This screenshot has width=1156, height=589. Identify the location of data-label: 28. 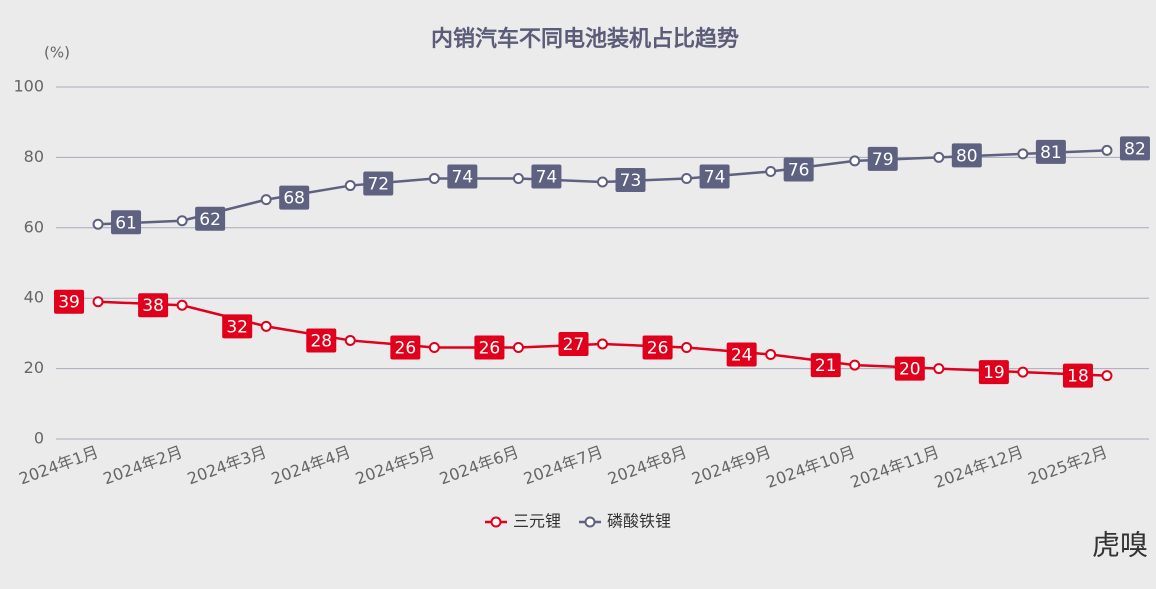
(321, 341).